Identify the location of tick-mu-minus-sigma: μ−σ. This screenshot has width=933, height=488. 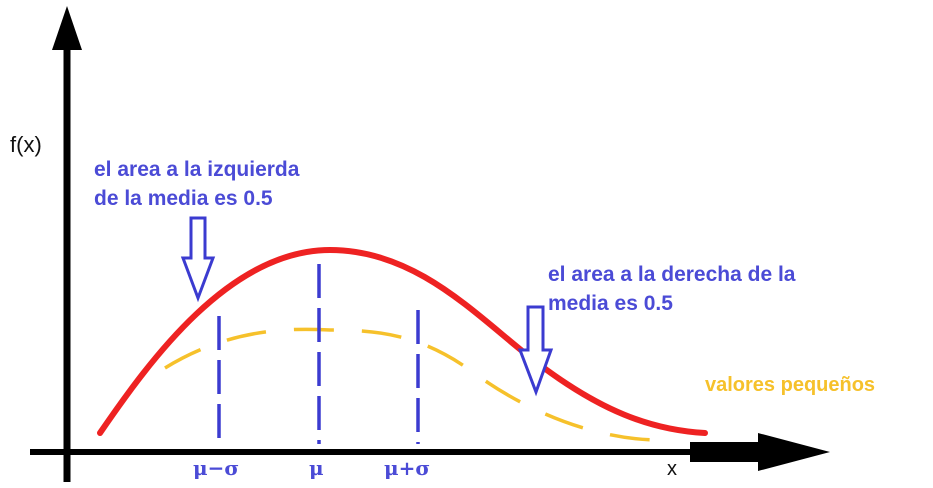
(216, 468).